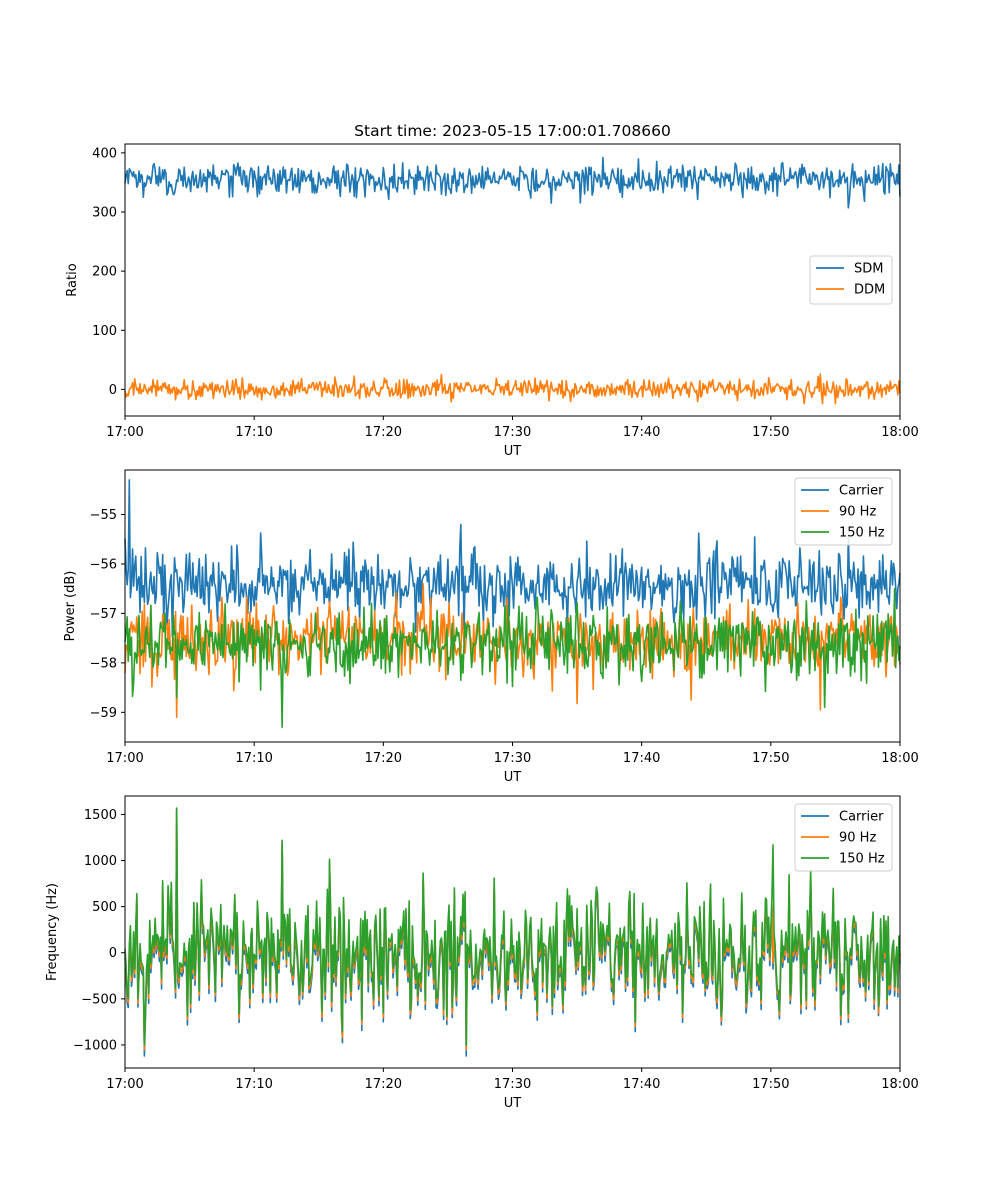 The height and width of the screenshot is (1200, 1000). I want to click on series-line-ddm, so click(512, 389).